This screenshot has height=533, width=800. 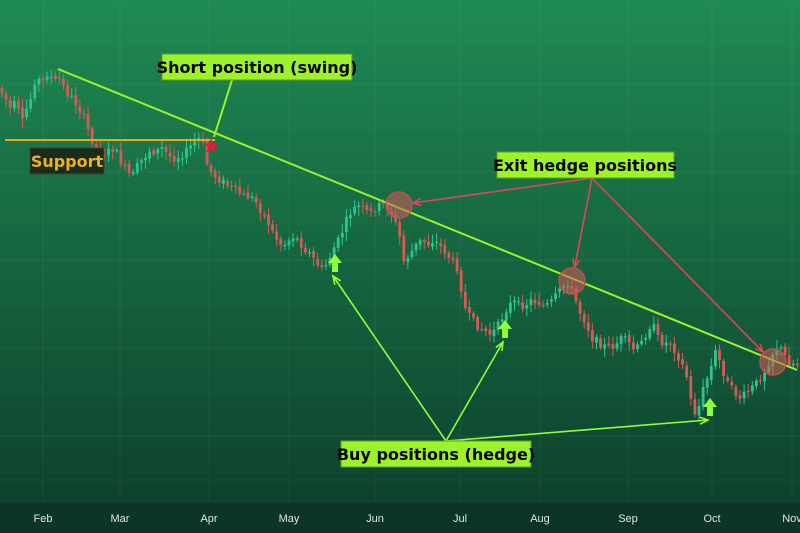 What do you see at coordinates (257, 67) in the screenshot?
I see `short-position-label: Short position (swing)` at bounding box center [257, 67].